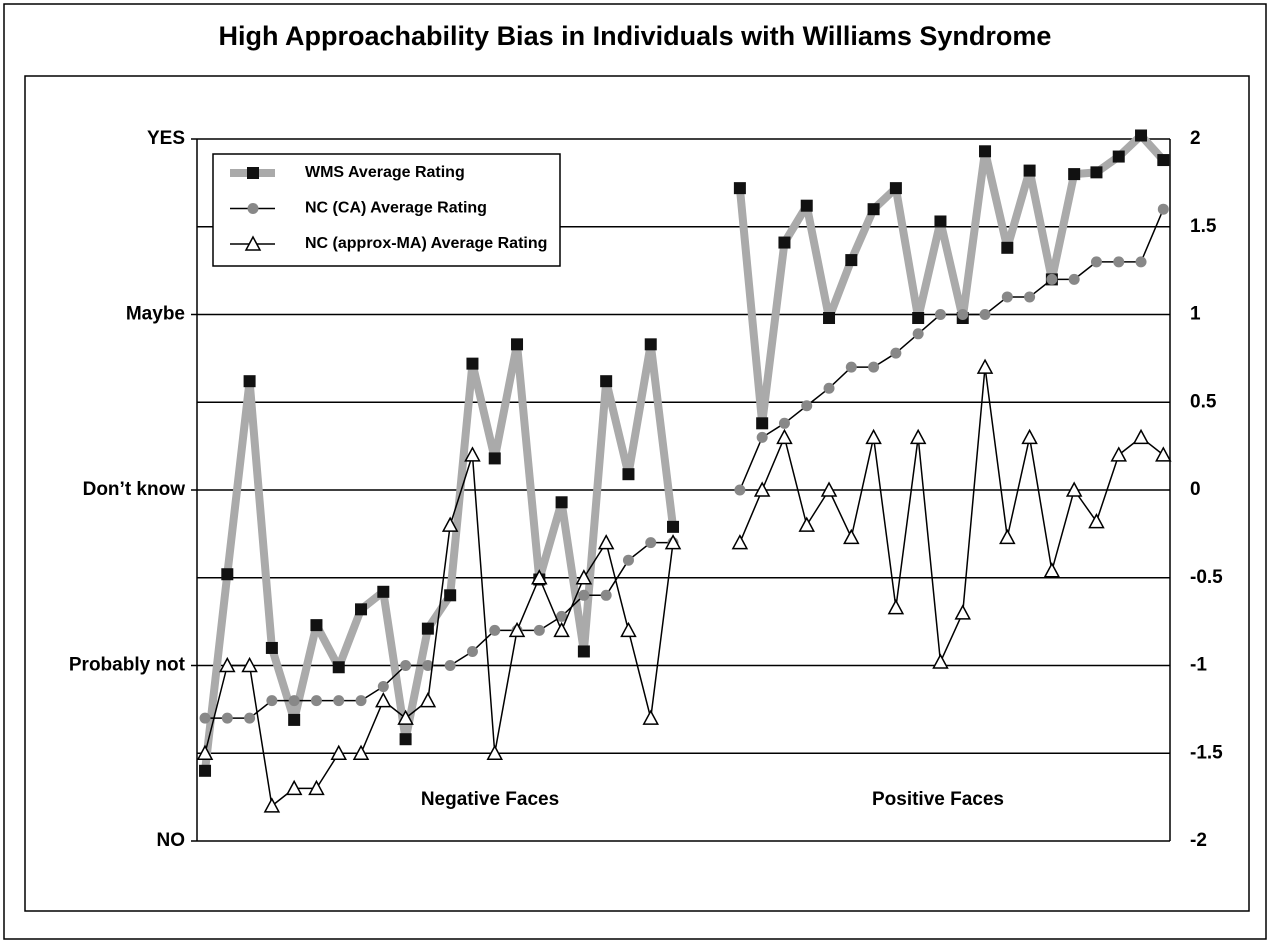 The height and width of the screenshot is (944, 1271). What do you see at coordinates (1195, 489) in the screenshot?
I see `y2-tick-label: 0` at bounding box center [1195, 489].